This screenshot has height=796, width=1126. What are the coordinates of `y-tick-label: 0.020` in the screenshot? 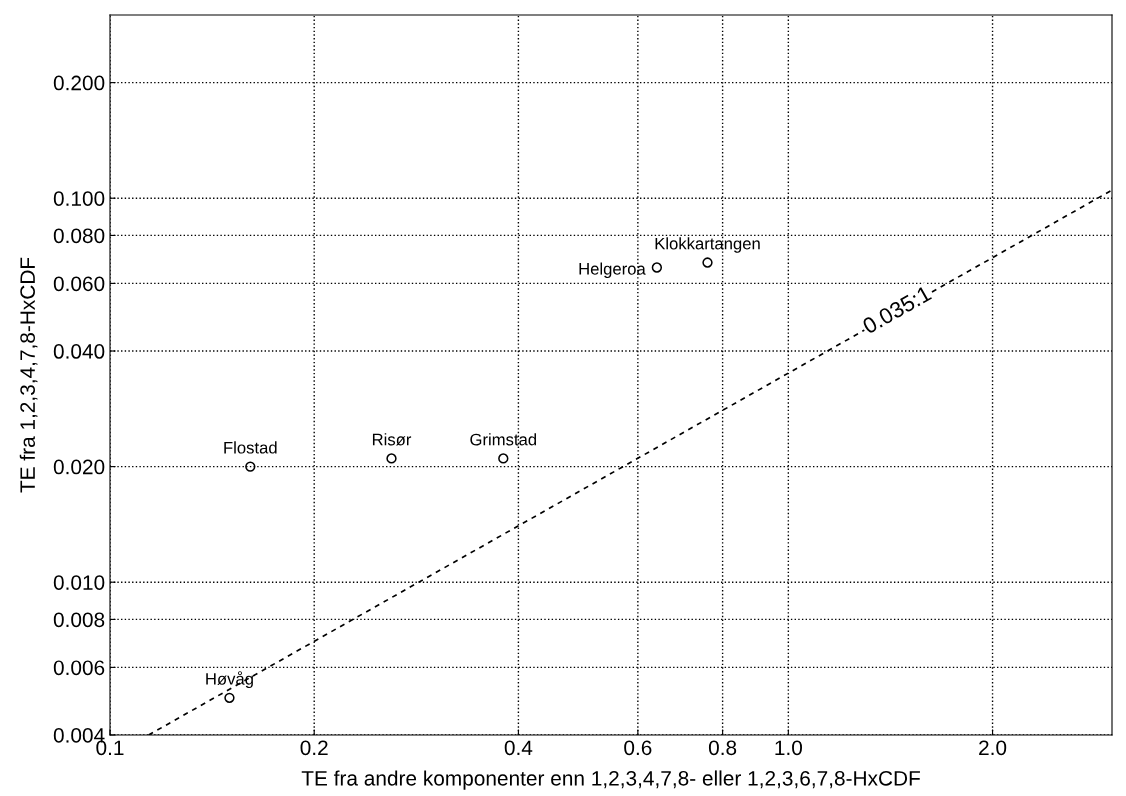 It's located at (79, 467).